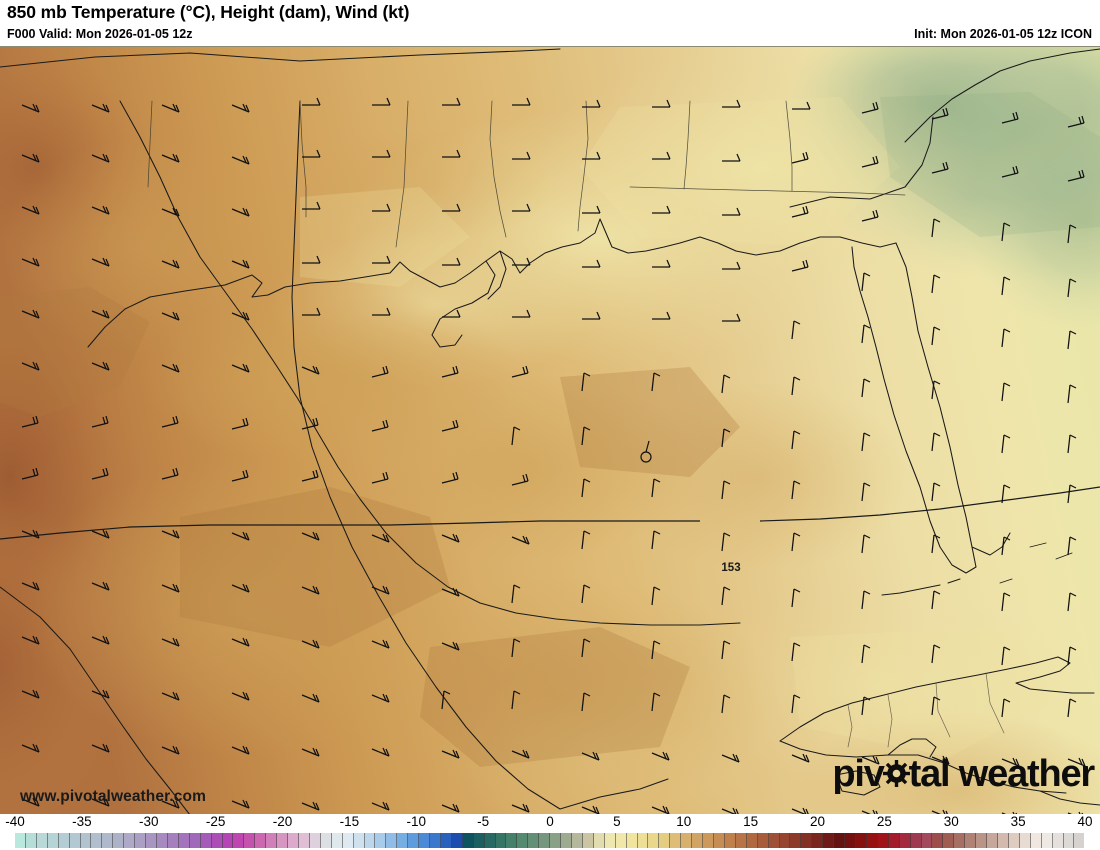 The width and height of the screenshot is (1100, 850). I want to click on colorbar-tick-0: 0, so click(550, 821).